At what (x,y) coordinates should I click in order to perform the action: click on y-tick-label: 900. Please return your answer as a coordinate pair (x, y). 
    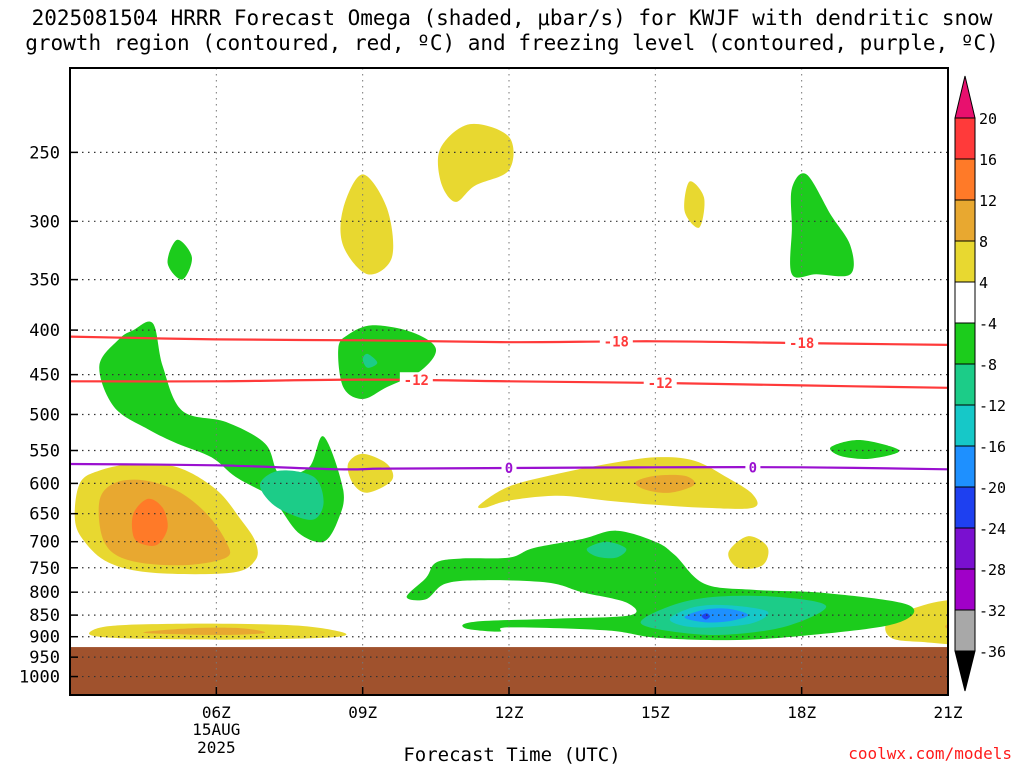
    Looking at the image, I should click on (44, 638).